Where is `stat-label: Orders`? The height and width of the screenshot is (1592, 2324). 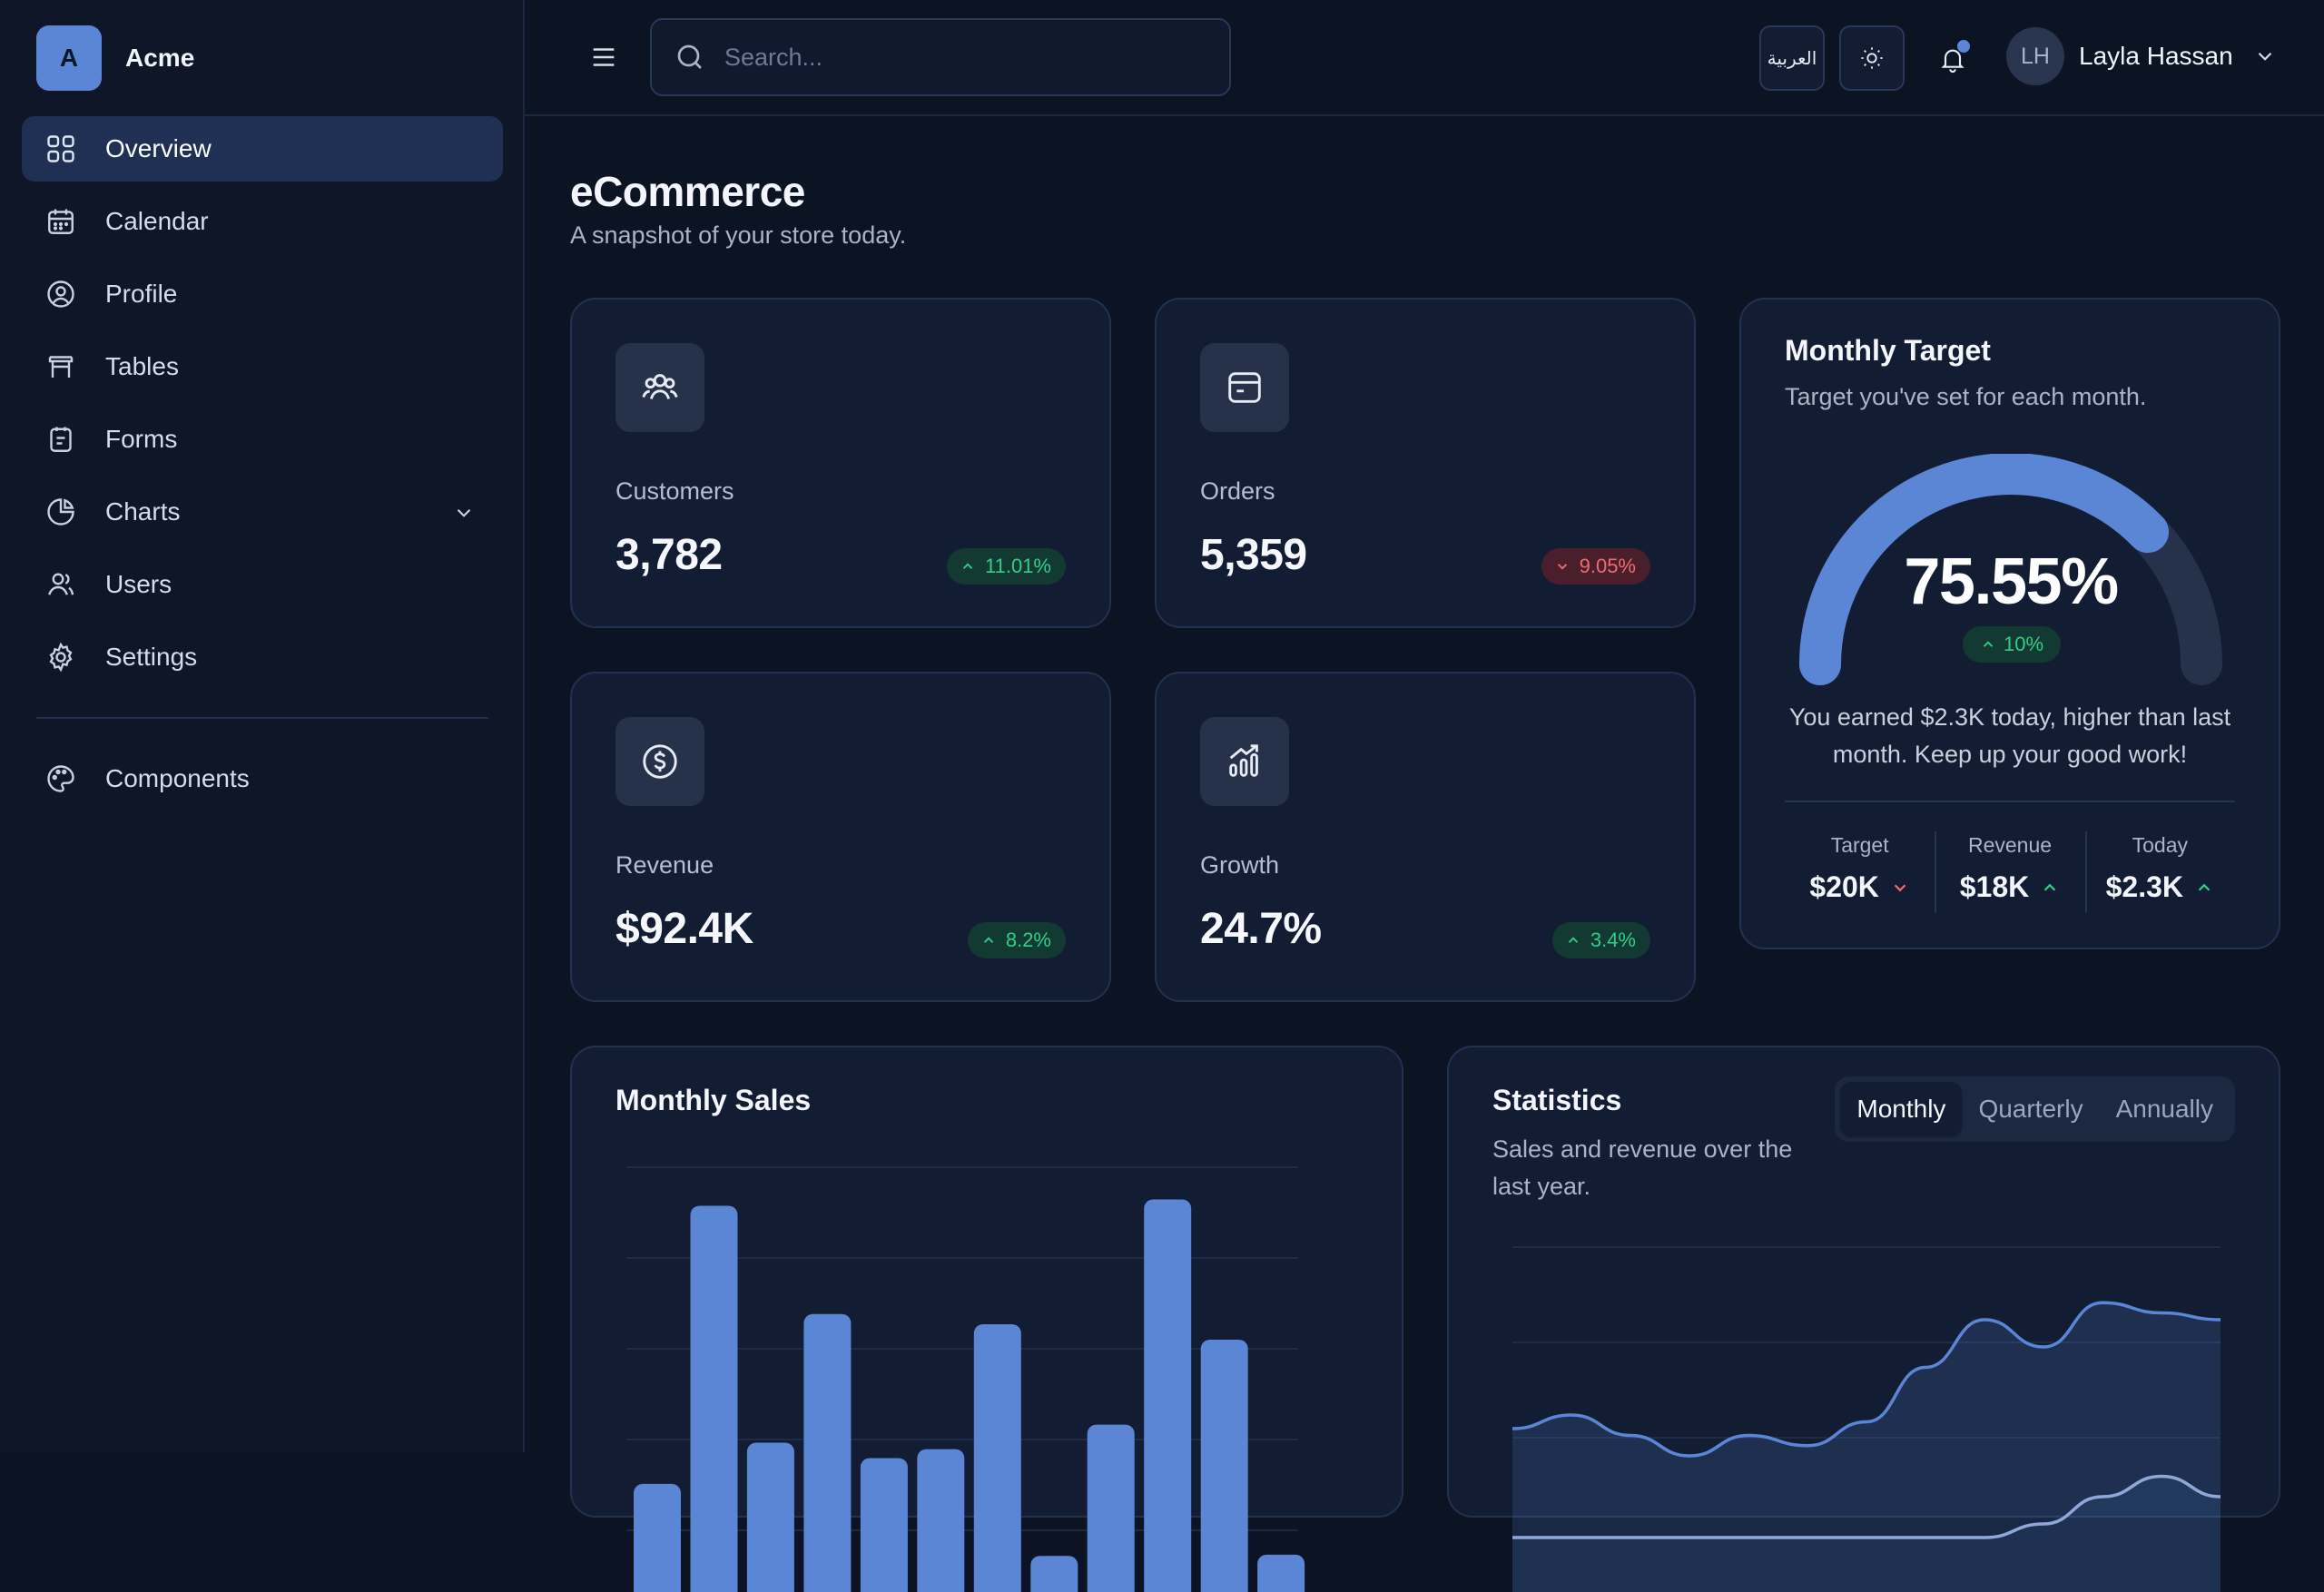
stat-label: Orders is located at coordinates (1237, 491).